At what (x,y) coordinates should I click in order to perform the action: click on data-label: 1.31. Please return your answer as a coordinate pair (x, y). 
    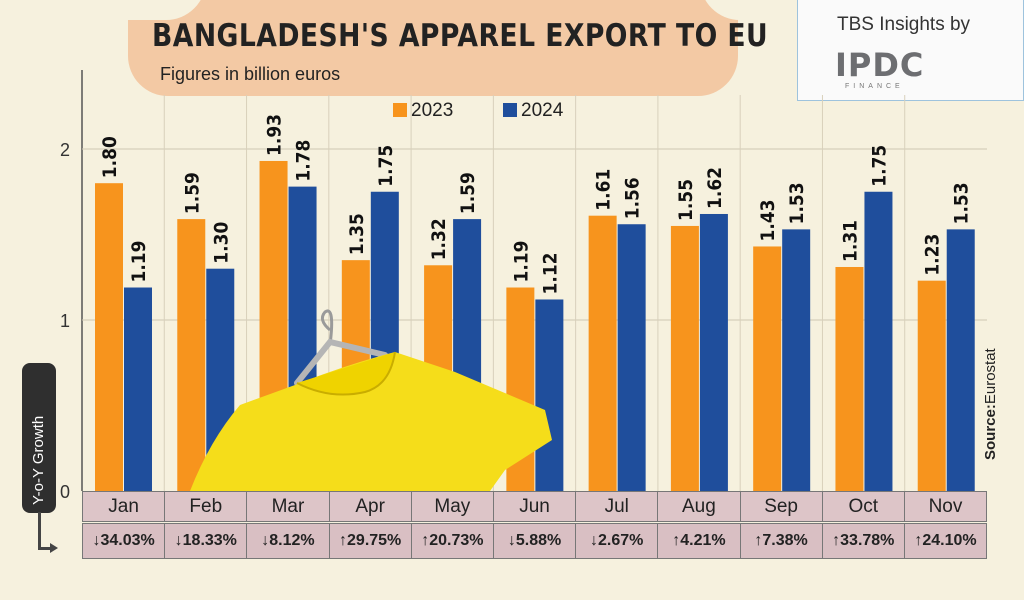
    Looking at the image, I should click on (850, 241).